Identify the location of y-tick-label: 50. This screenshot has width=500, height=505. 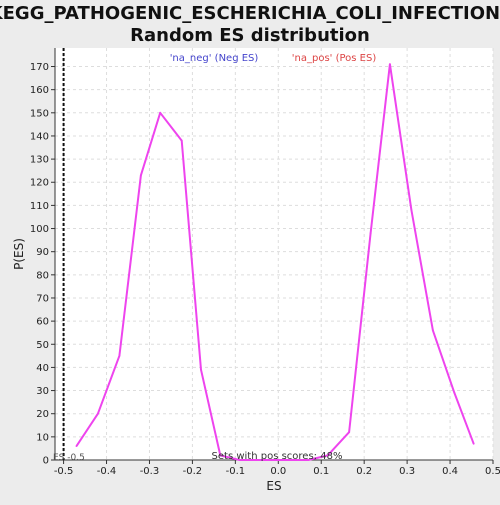
(42, 345).